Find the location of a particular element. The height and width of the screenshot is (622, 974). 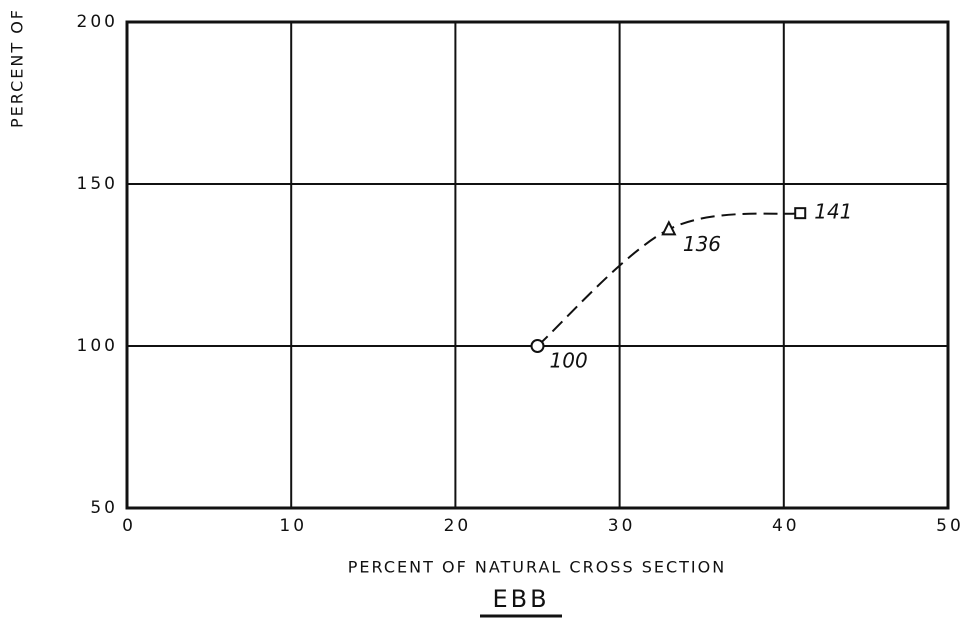

chart-title: EBB is located at coordinates (520, 599).